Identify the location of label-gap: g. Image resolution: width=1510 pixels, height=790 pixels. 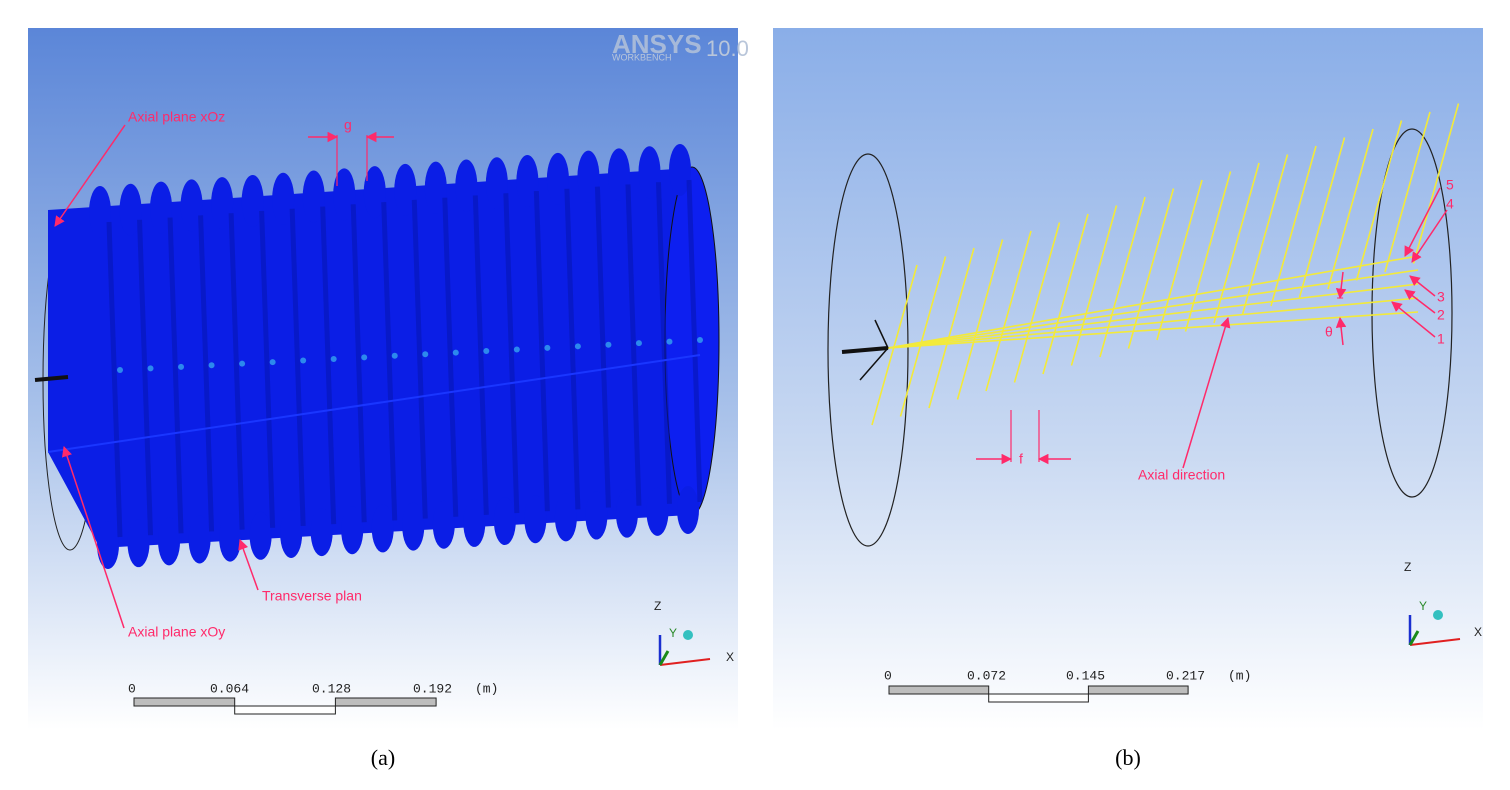
(348, 125).